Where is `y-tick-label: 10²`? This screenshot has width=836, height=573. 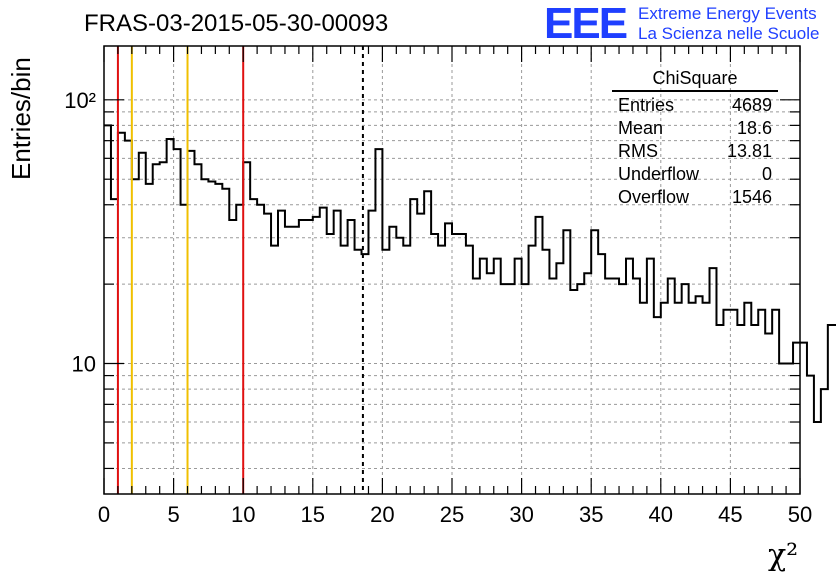 y-tick-label: 10² is located at coordinates (80, 100).